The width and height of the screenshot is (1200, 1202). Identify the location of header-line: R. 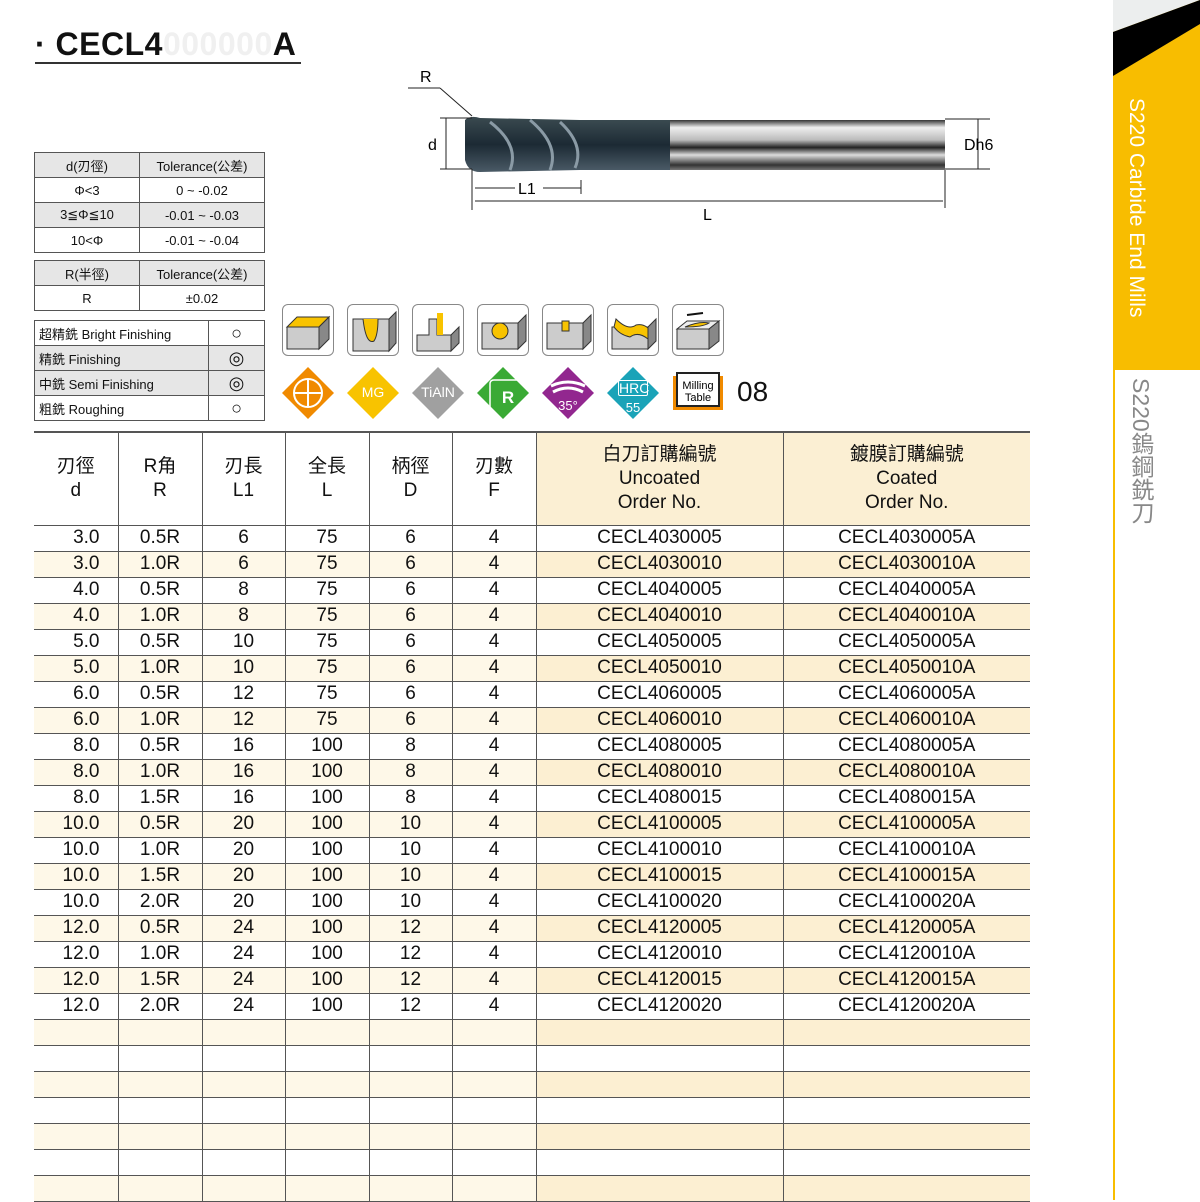
(160, 490).